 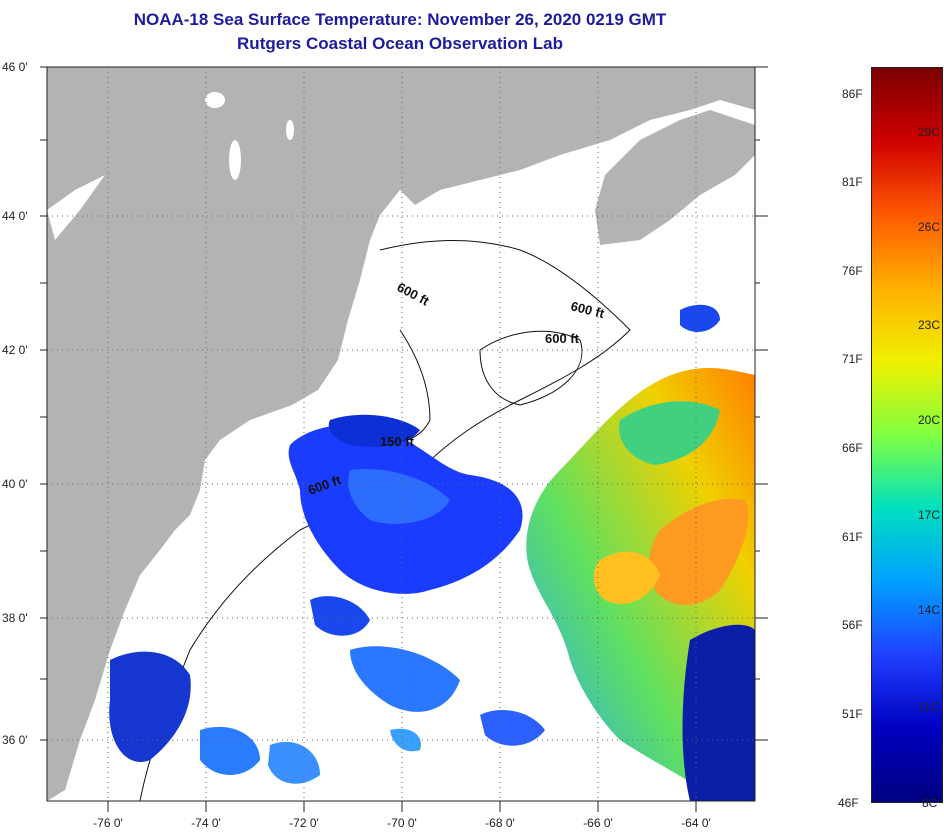 I want to click on colorbar-c-label: 23C, so click(x=929, y=325).